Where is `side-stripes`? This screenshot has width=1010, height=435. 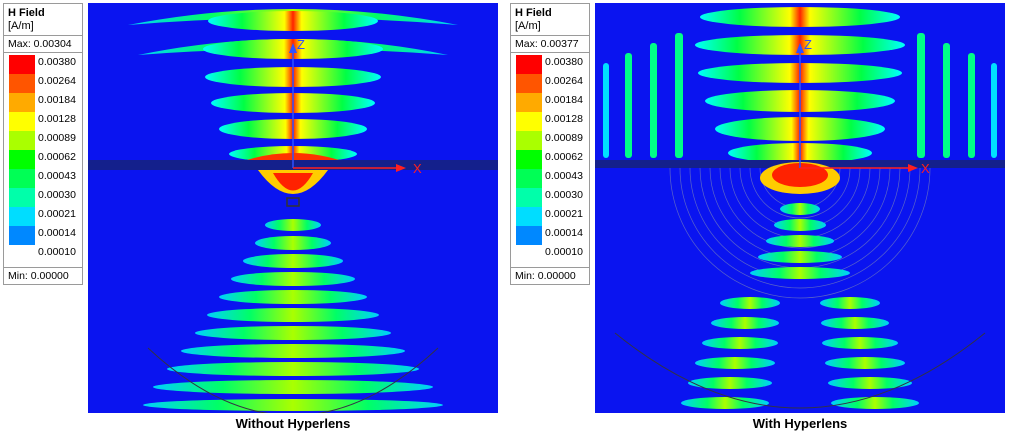 side-stripes is located at coordinates (800, 95).